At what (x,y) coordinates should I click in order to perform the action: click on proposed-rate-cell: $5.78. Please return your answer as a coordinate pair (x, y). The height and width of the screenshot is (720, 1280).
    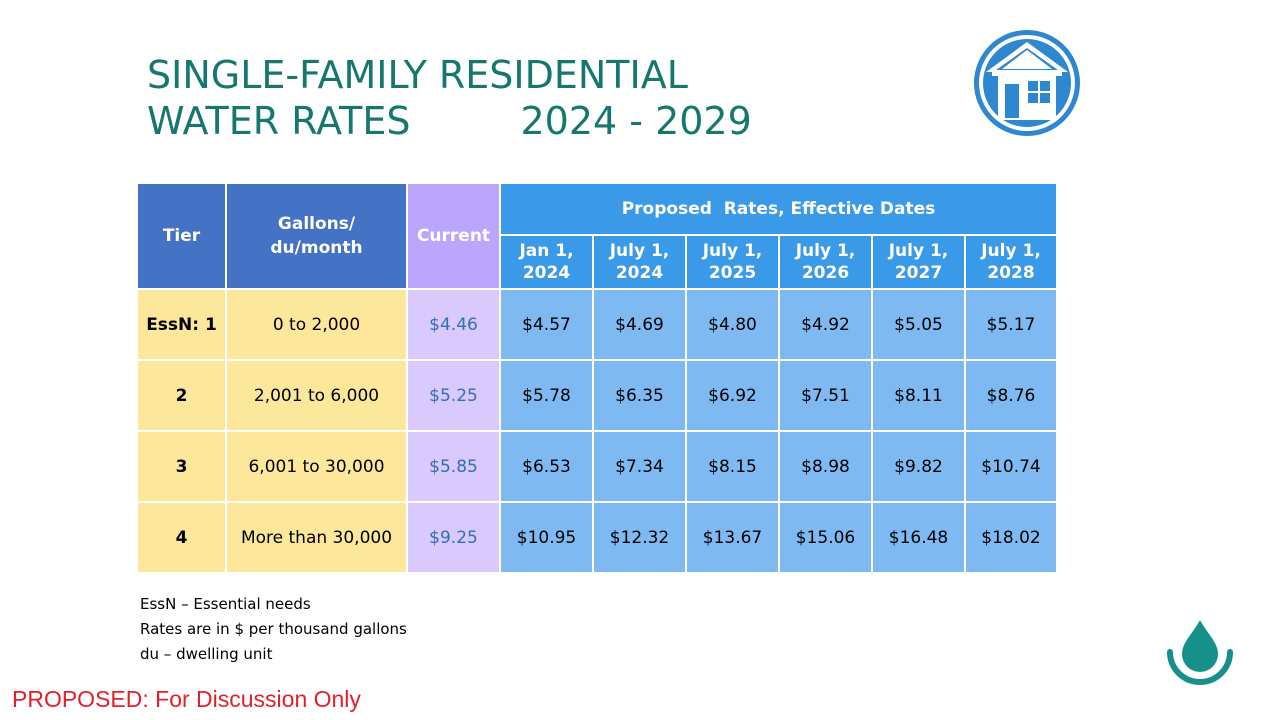
    Looking at the image, I should click on (546, 395).